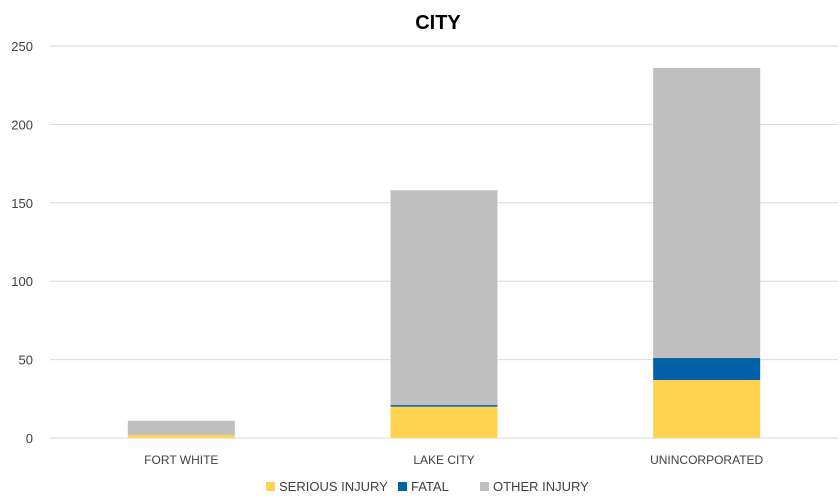 The height and width of the screenshot is (504, 840). I want to click on legend-item: OTHER INJURY, so click(534, 486).